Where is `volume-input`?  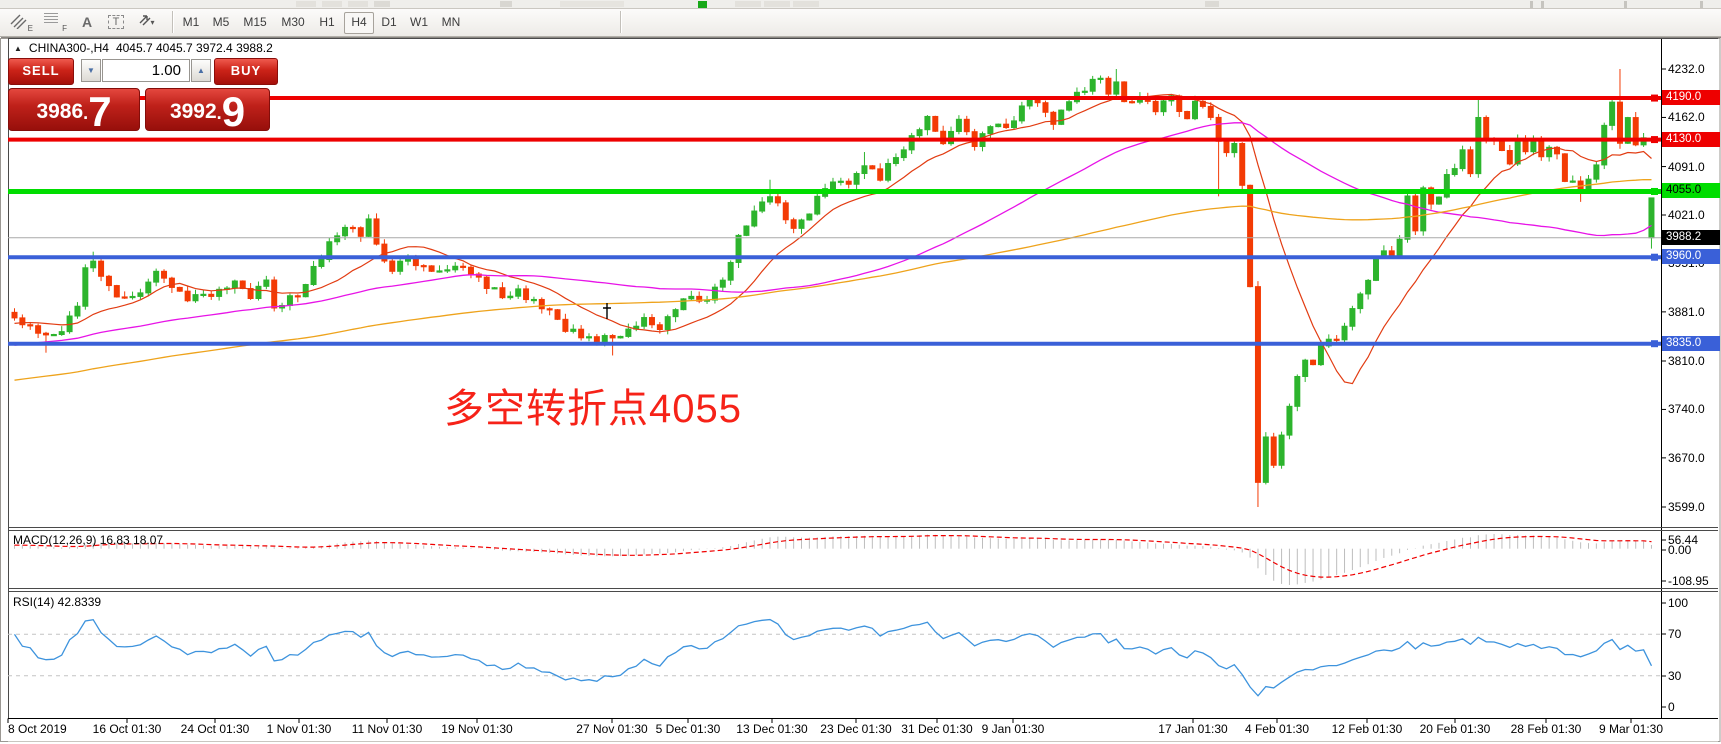
volume-input is located at coordinates (146, 70).